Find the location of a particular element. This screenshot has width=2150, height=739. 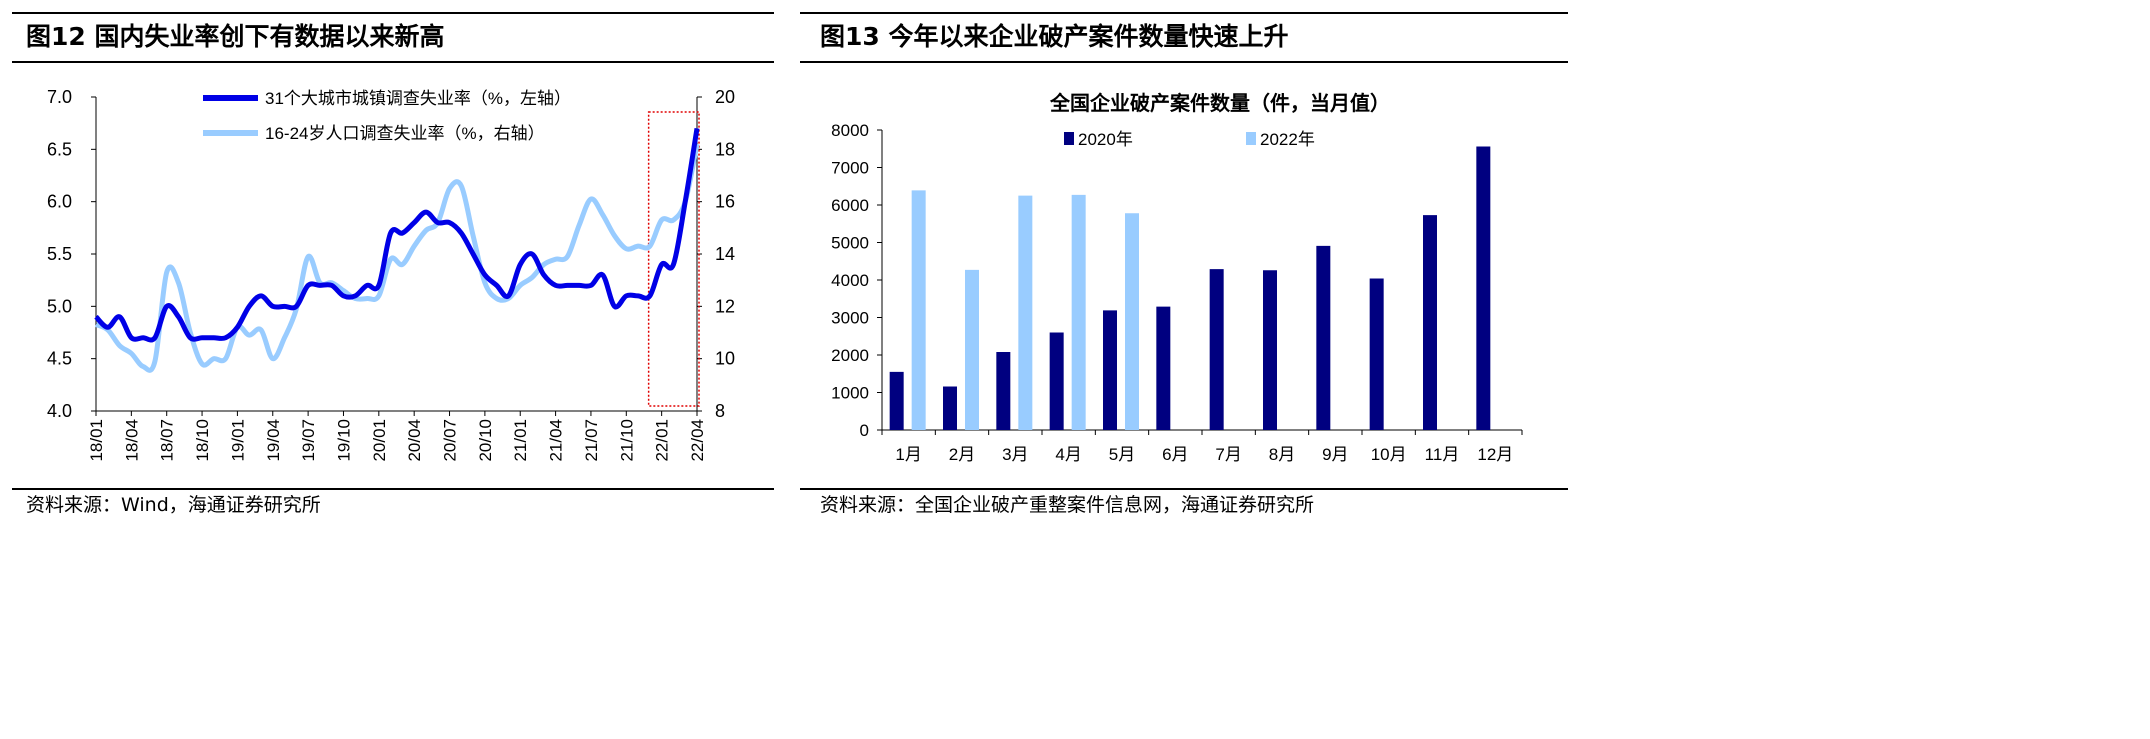

left-y-tick-label: 4.0 is located at coordinates (59, 411).